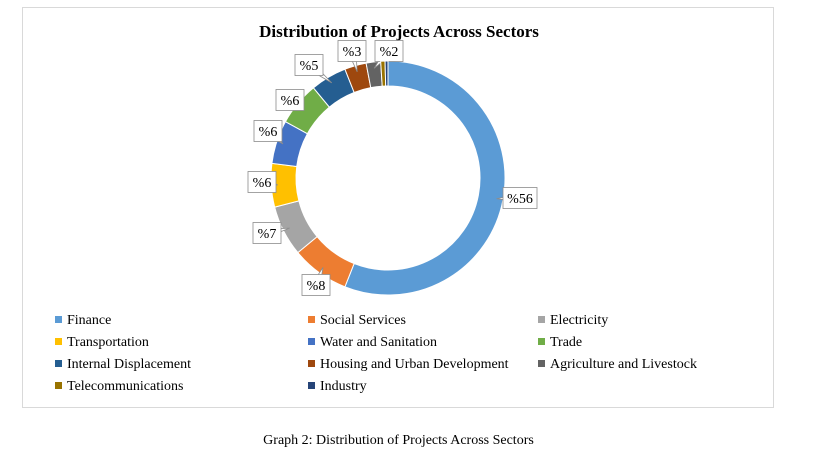  I want to click on legend-item-industry: Industry, so click(337, 387).